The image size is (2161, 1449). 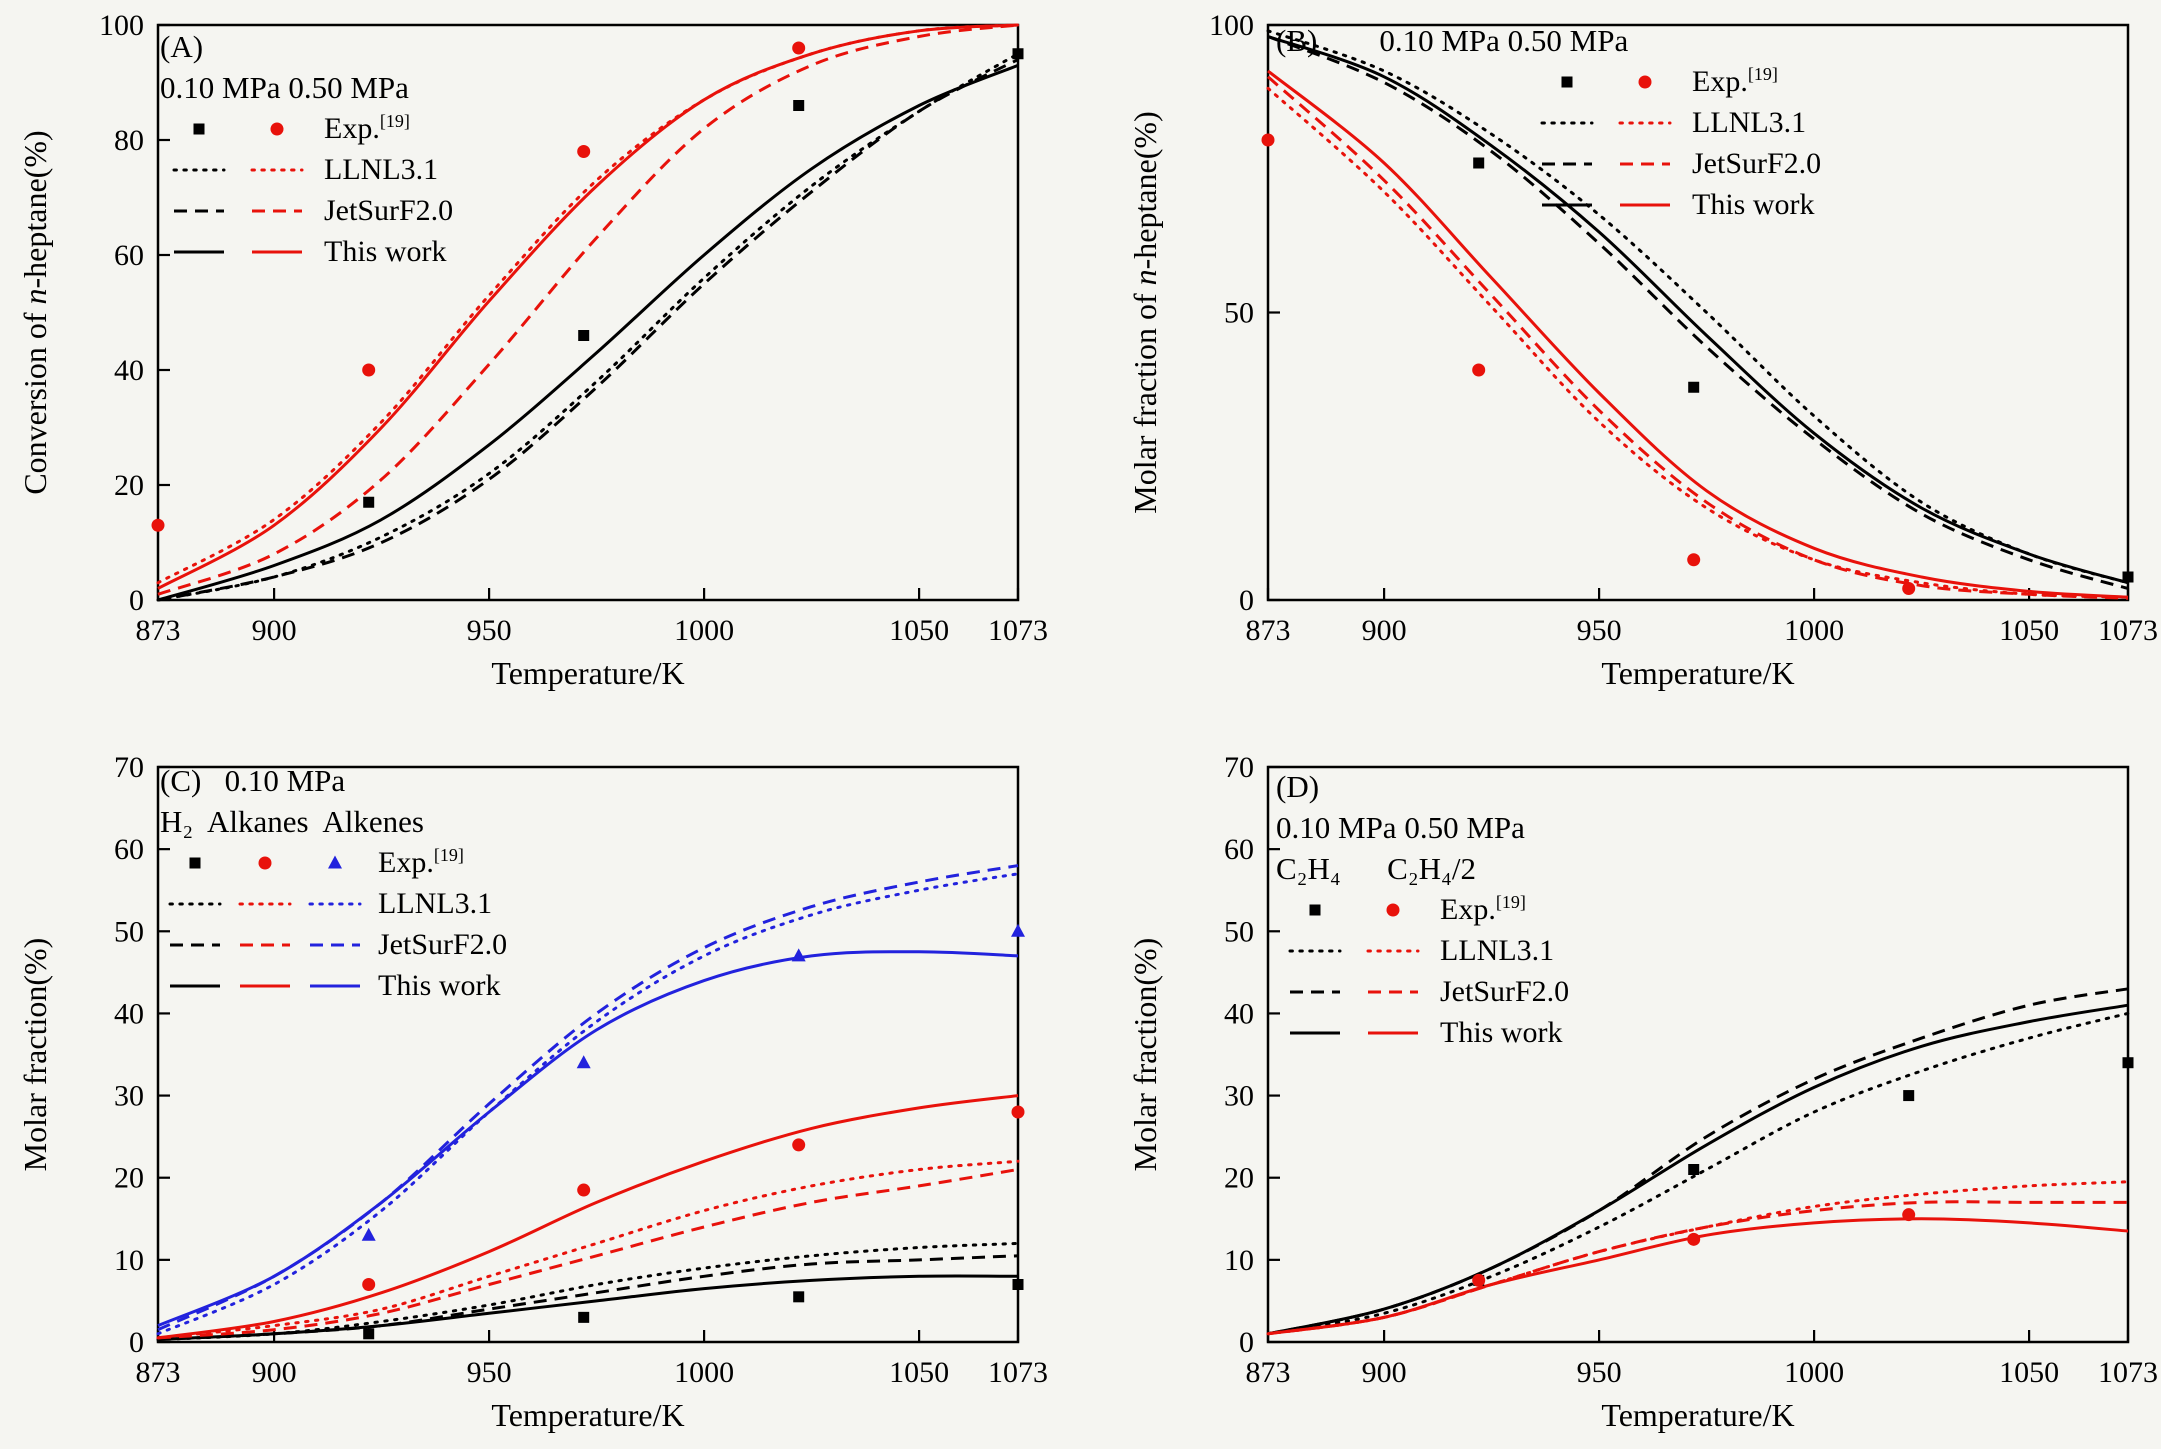 What do you see at coordinates (1298, 786) in the screenshot?
I see `legend-title-line: (D)` at bounding box center [1298, 786].